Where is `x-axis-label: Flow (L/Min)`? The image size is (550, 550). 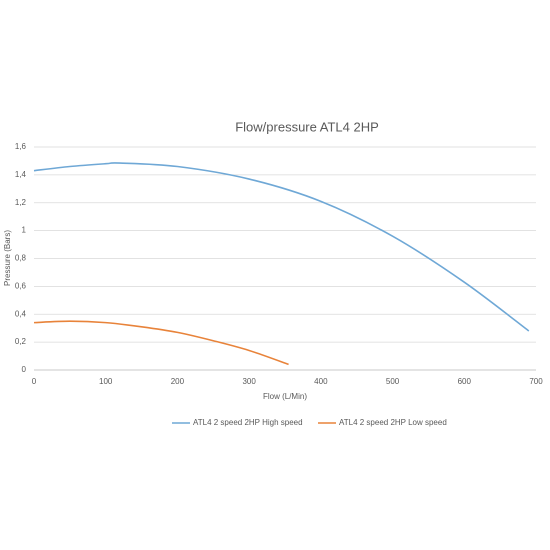 x-axis-label: Flow (L/Min) is located at coordinates (285, 396).